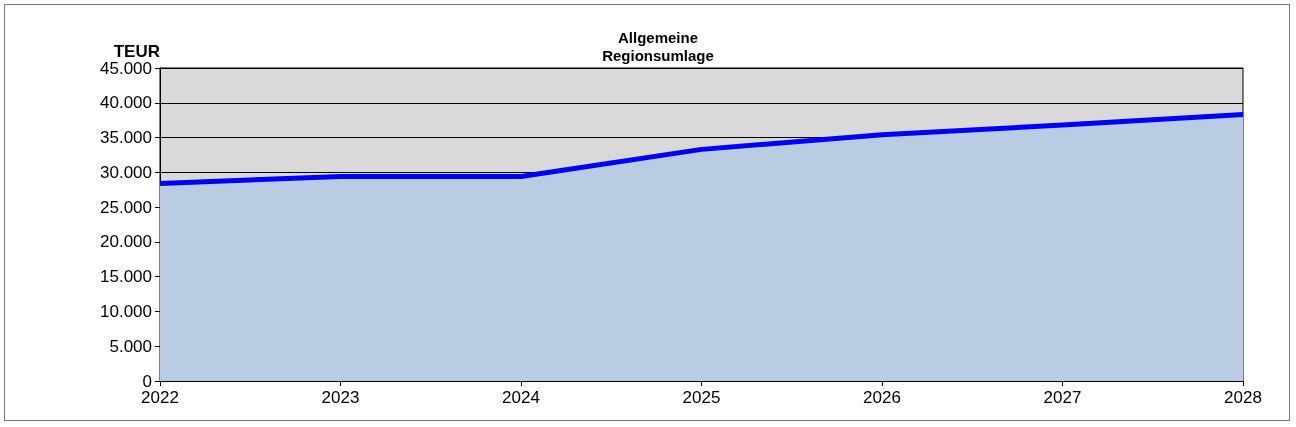  What do you see at coordinates (126, 311) in the screenshot?
I see `y-tick-label: 10.000` at bounding box center [126, 311].